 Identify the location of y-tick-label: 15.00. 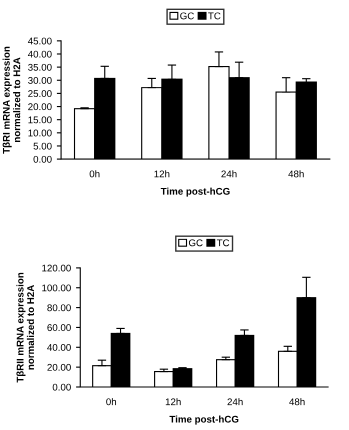
(40, 120).